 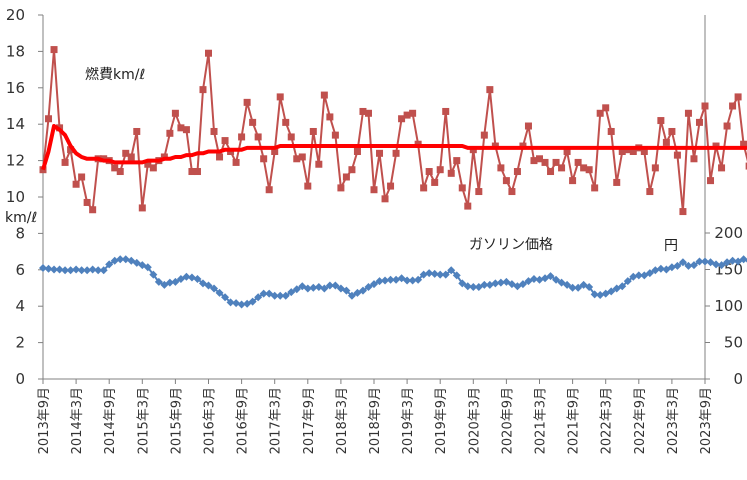 I want to click on x-tick-label: 2016年3月, so click(x=210, y=420).